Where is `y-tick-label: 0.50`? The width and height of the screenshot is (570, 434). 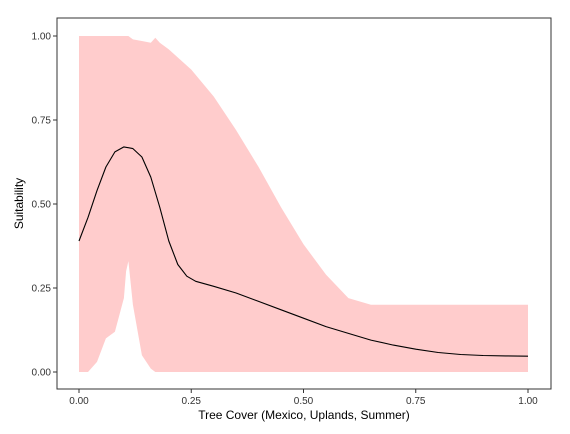 y-tick-label: 0.50 is located at coordinates (42, 205).